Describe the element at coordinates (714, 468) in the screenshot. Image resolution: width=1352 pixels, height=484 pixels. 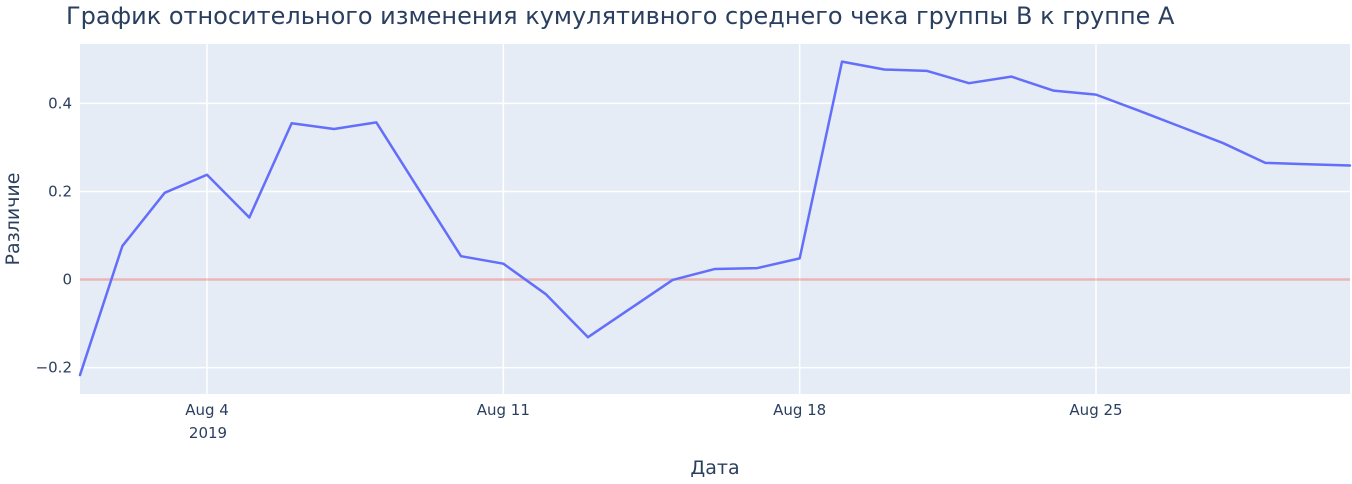
I see `x-axis-title: Дата` at that location.